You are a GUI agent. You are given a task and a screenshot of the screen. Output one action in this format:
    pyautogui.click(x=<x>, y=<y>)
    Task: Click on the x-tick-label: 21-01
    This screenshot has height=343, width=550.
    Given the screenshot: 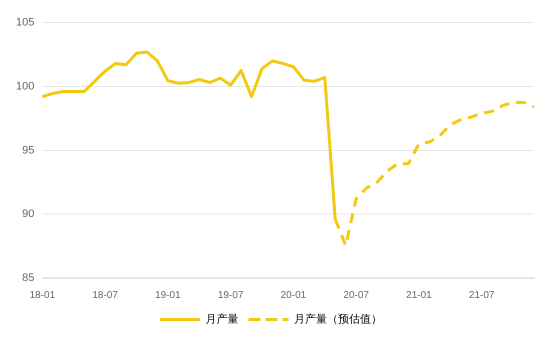 What is the action you would take?
    pyautogui.click(x=419, y=295)
    